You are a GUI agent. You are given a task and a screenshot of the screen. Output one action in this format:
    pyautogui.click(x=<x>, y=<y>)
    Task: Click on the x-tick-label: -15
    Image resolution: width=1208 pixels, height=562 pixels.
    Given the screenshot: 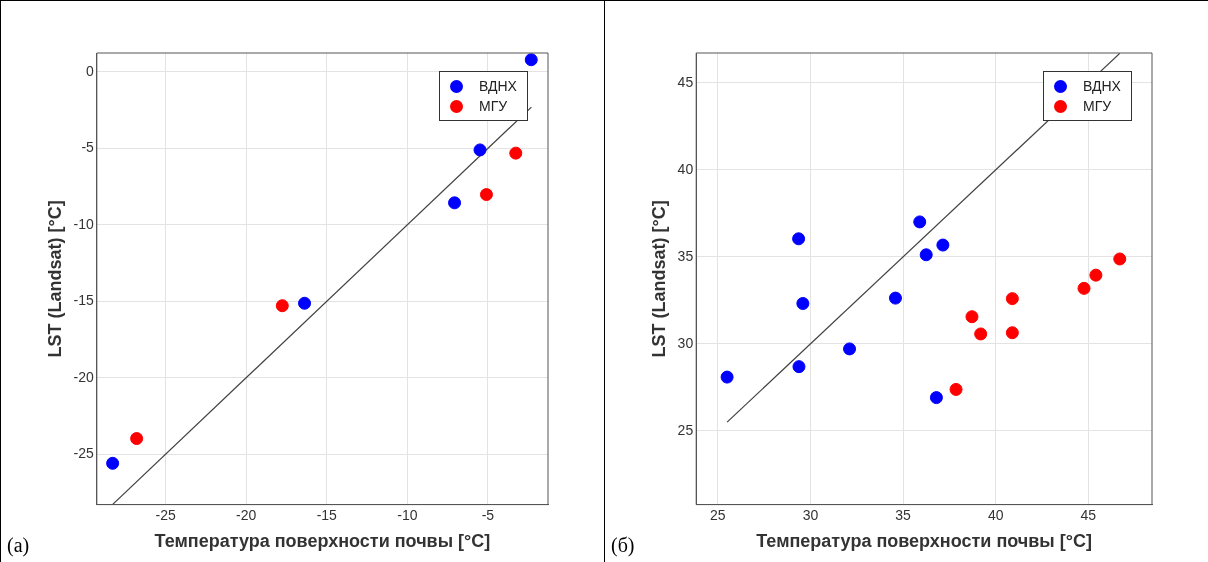 What is the action you would take?
    pyautogui.click(x=327, y=514)
    